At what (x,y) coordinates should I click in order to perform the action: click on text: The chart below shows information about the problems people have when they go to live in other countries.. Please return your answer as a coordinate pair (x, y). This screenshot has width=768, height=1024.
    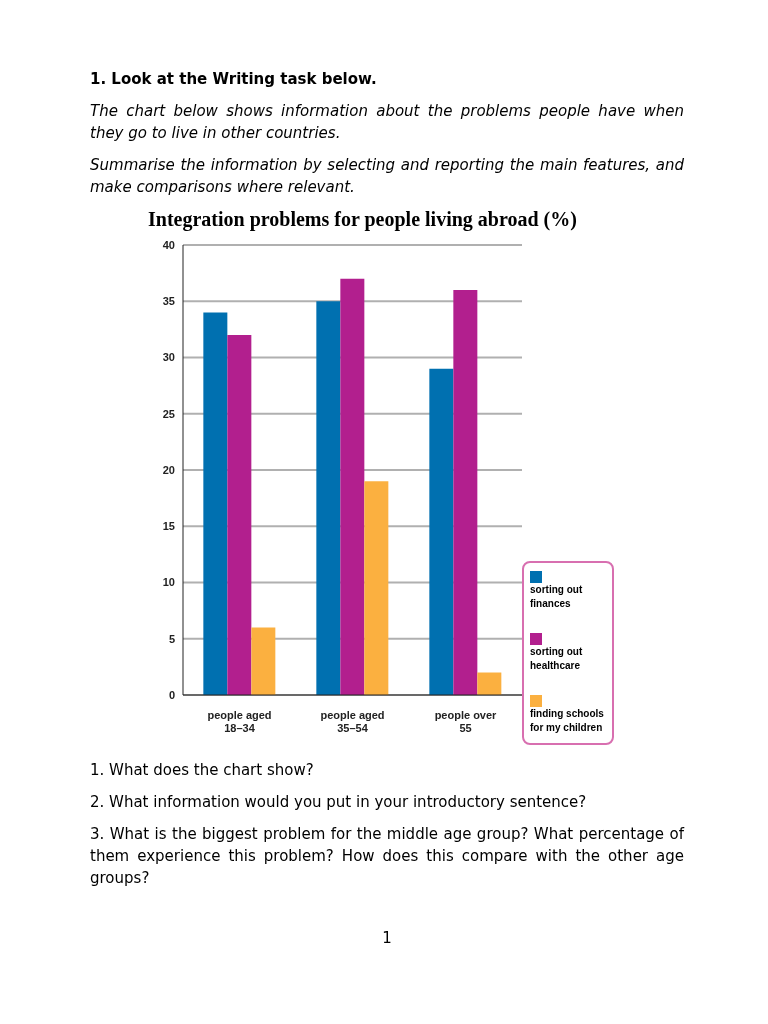
    Looking at the image, I should click on (387, 122).